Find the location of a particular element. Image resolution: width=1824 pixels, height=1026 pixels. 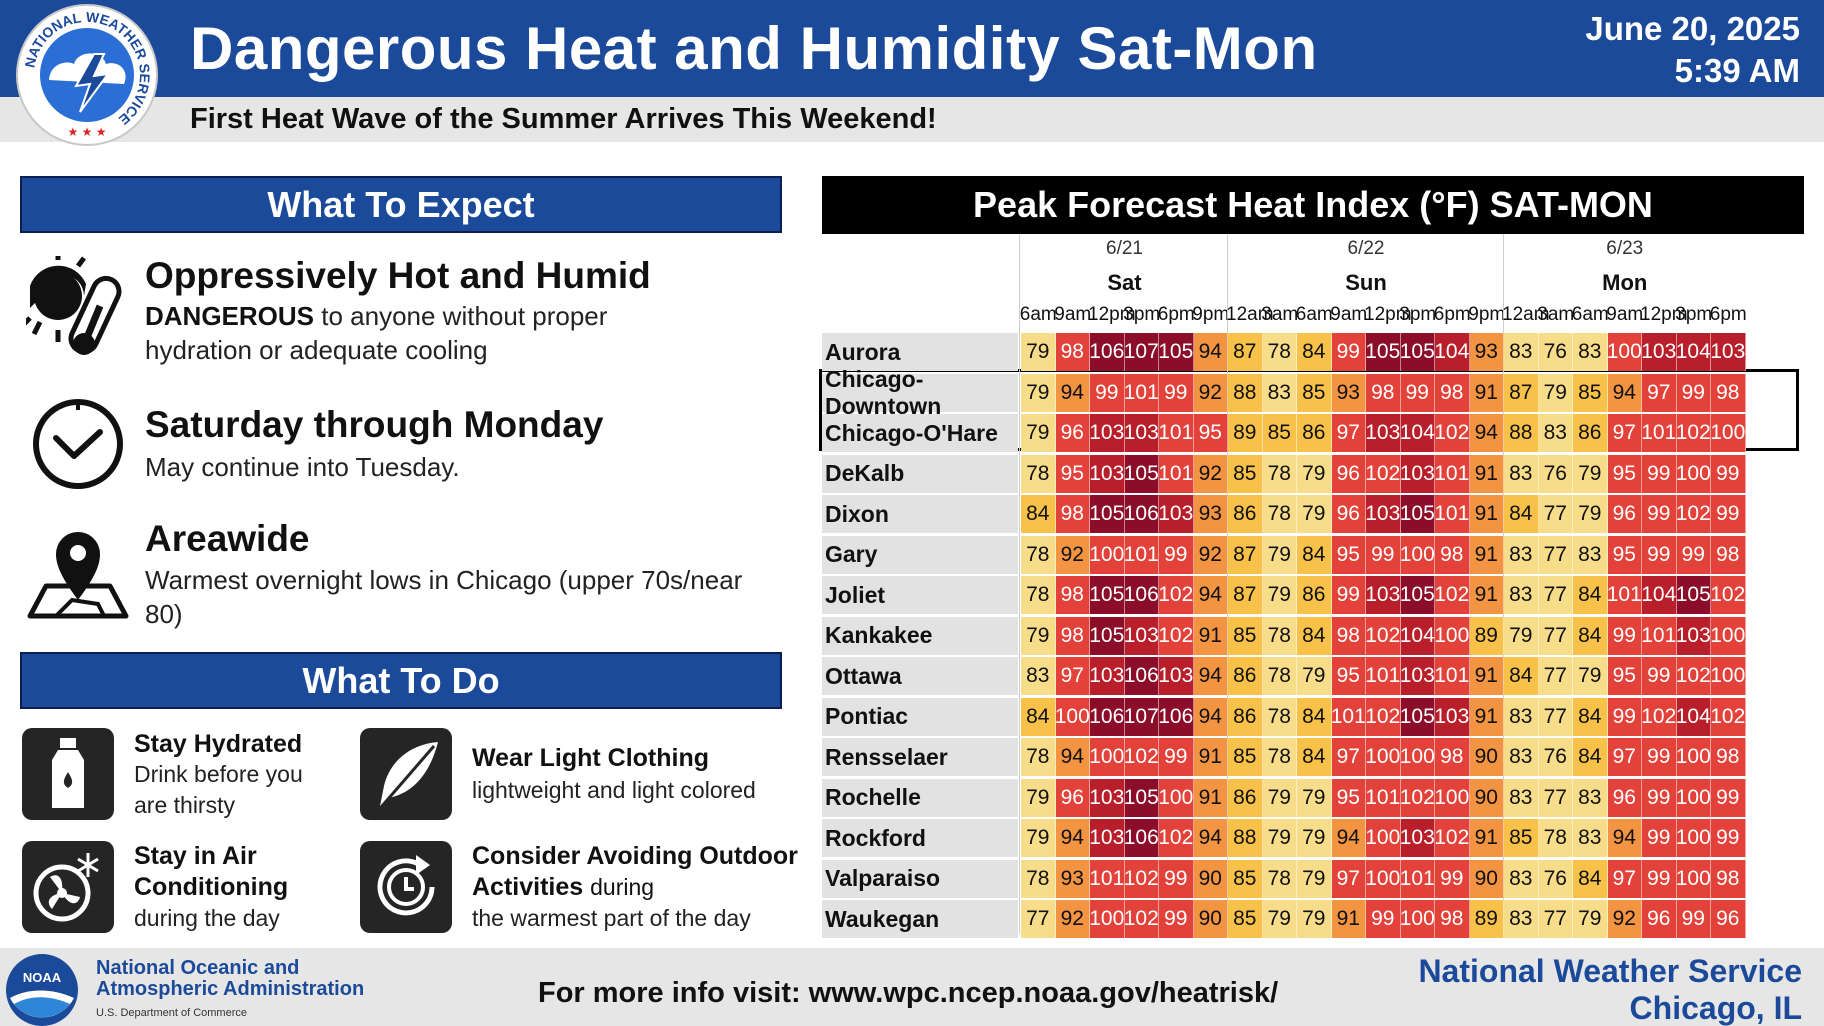

hour-label: 6pm is located at coordinates (1176, 314).